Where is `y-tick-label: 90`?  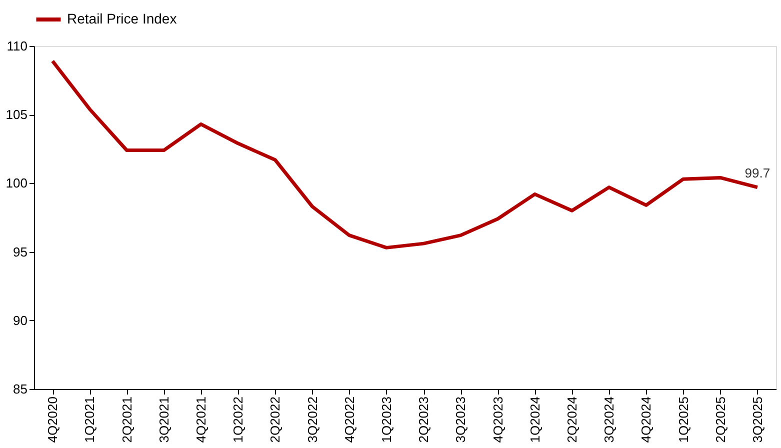 y-tick-label: 90 is located at coordinates (20, 320).